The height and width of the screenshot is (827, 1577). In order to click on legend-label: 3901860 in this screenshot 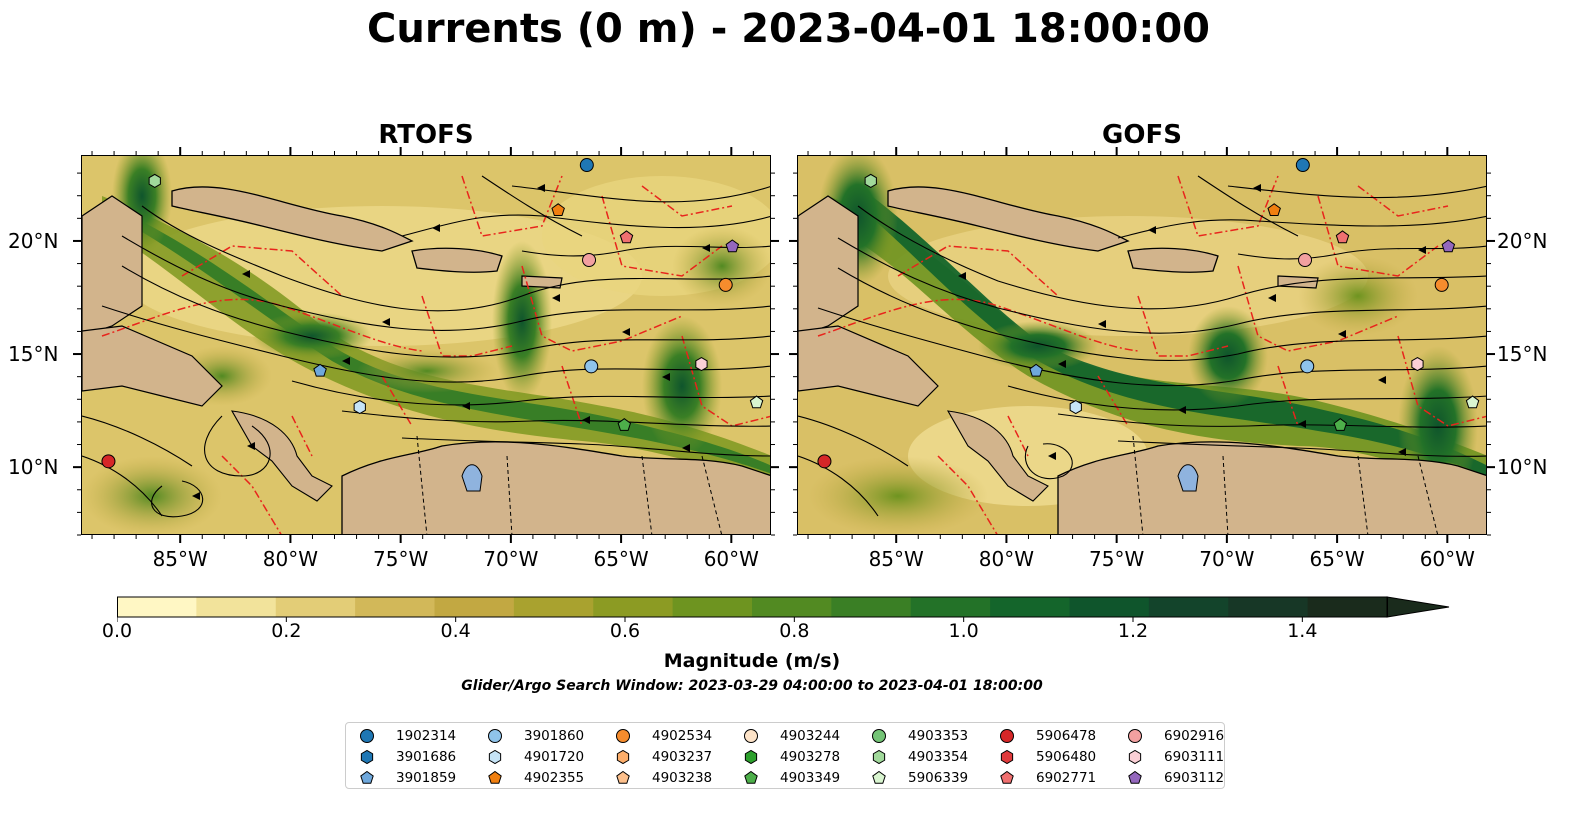, I will do `click(554, 736)`.